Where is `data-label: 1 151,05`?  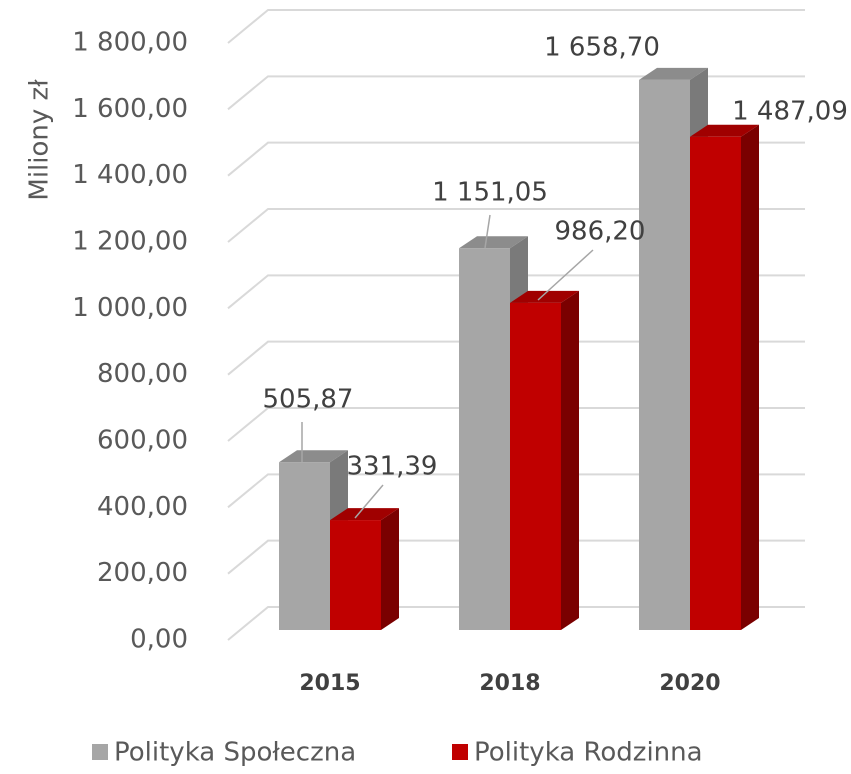
data-label: 1 151,05 is located at coordinates (490, 193).